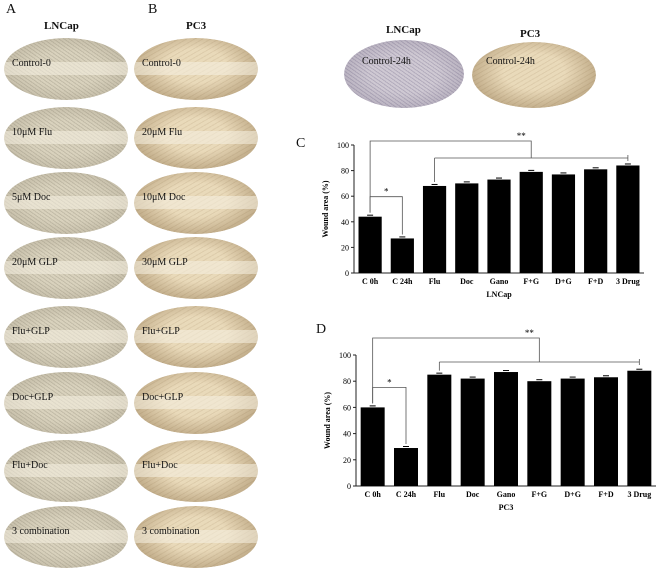  Describe the element at coordinates (404, 74) in the screenshot. I see `lncap-control-24h-image: Control-24h` at that location.